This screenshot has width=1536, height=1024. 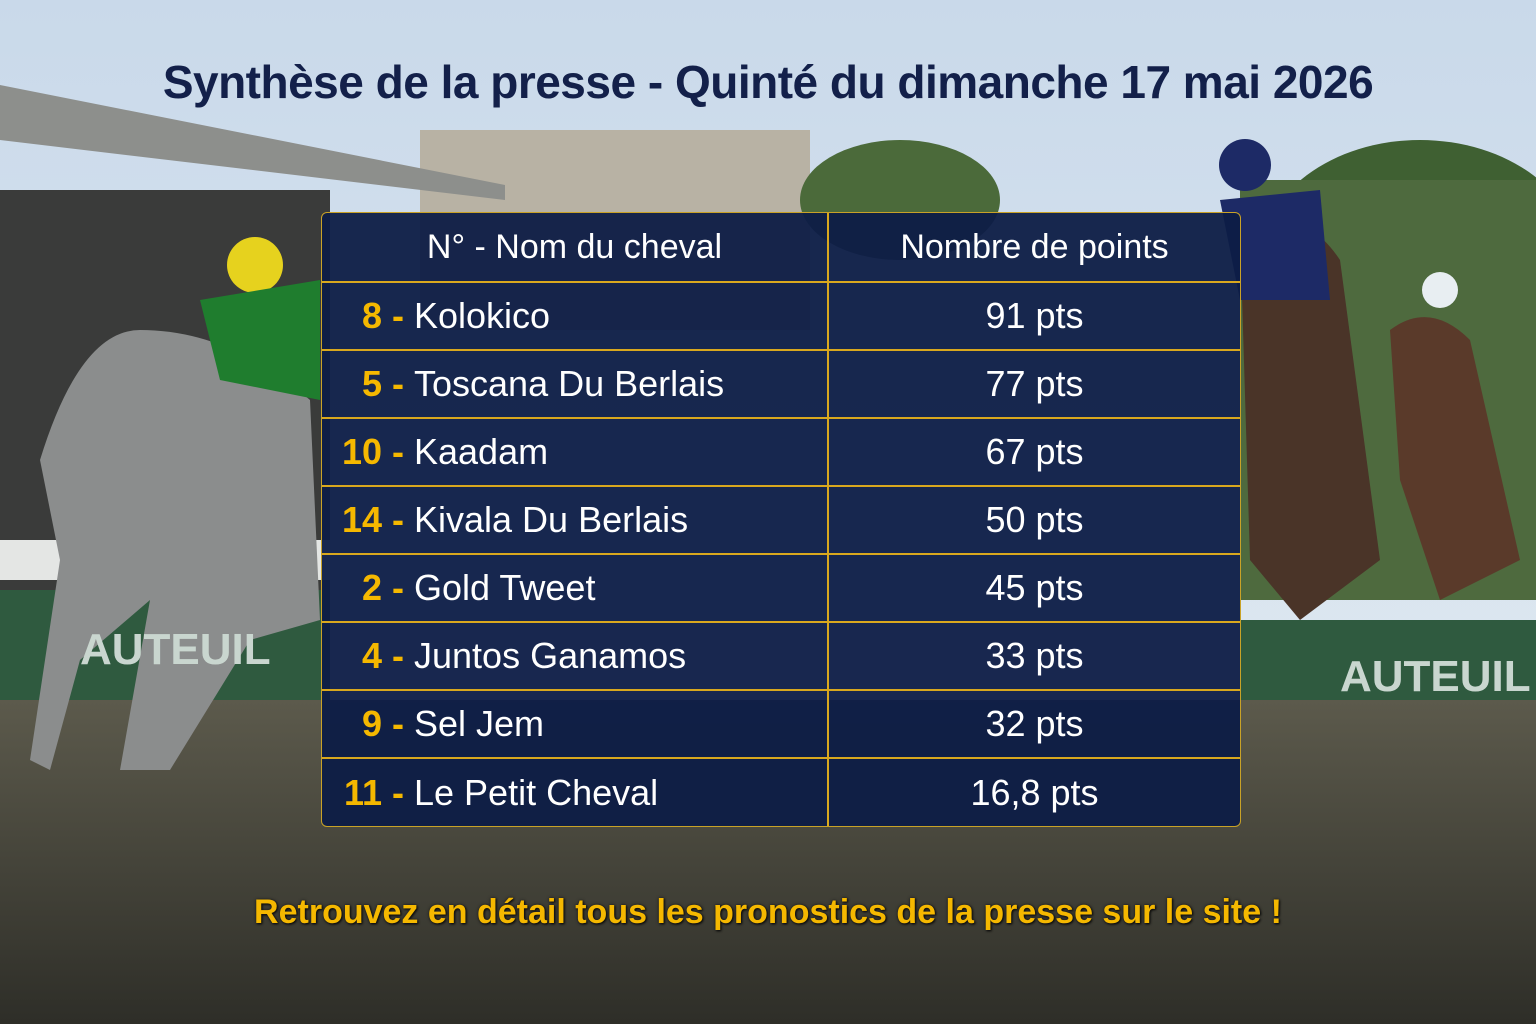 I want to click on table-row: 11 - Le Petit Cheval 16,8 pts, so click(x=781, y=792).